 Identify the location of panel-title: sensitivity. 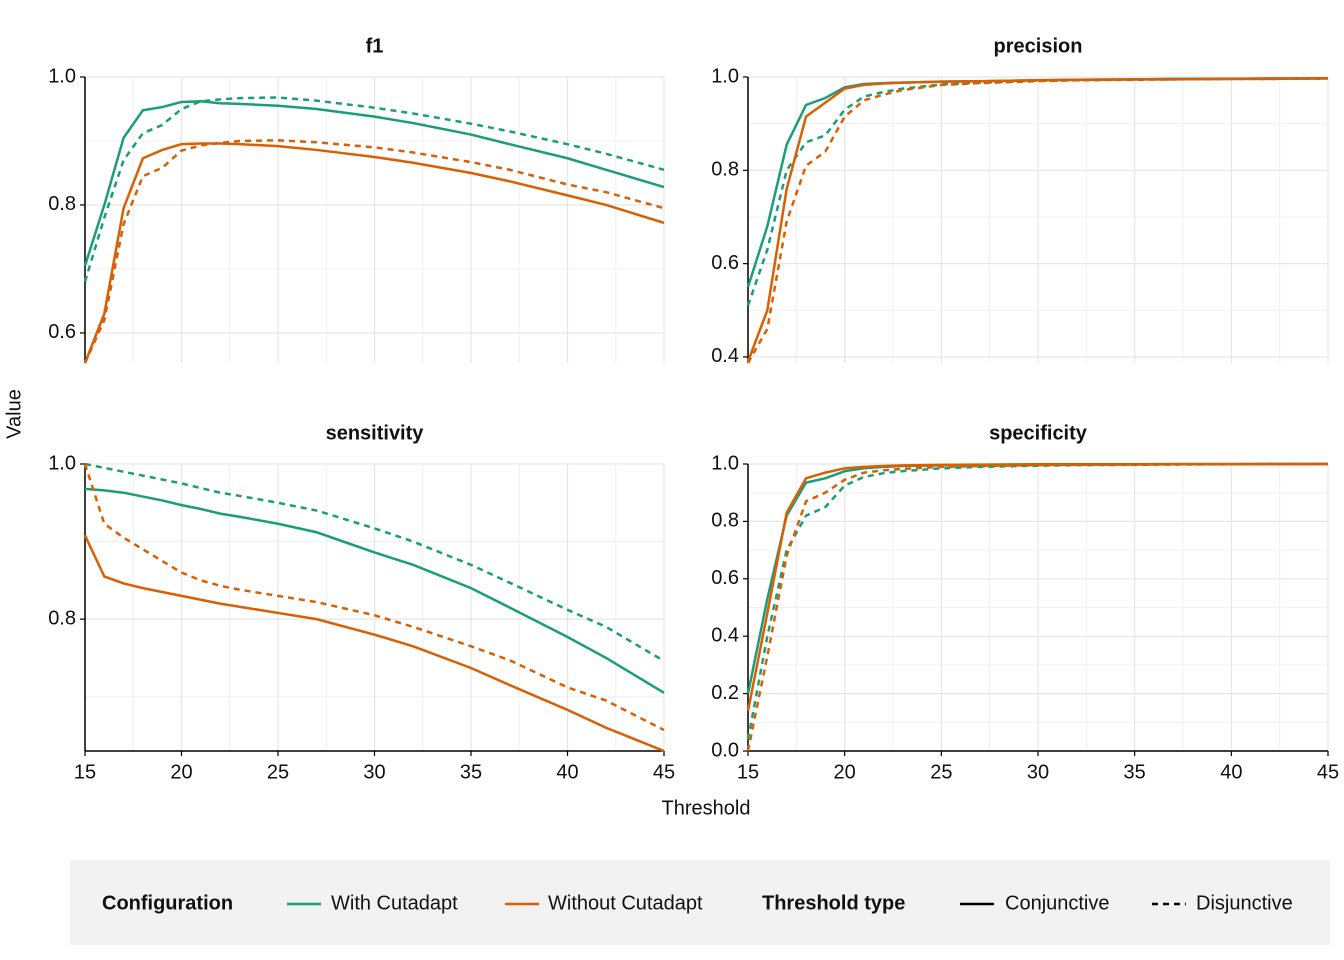
(375, 433).